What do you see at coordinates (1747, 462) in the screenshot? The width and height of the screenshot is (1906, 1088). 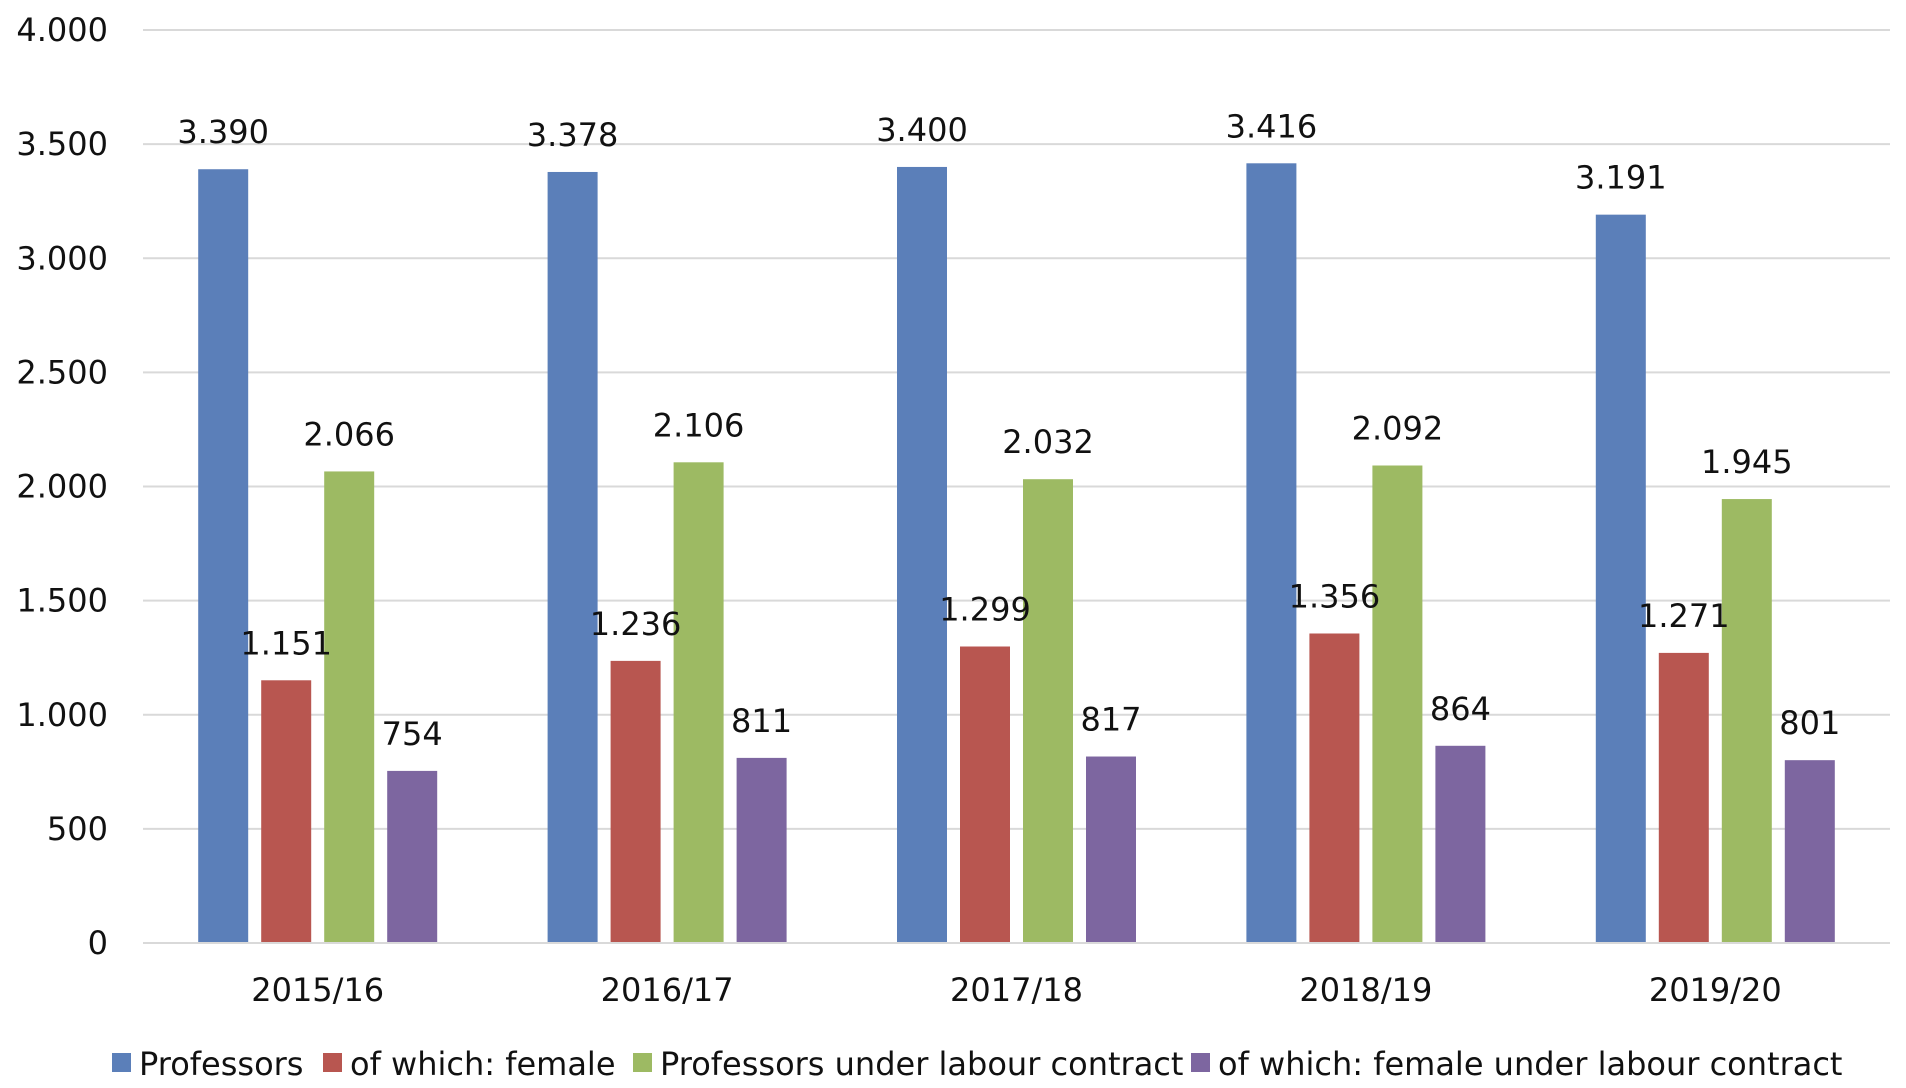 I see `data-label: 1.945` at bounding box center [1747, 462].